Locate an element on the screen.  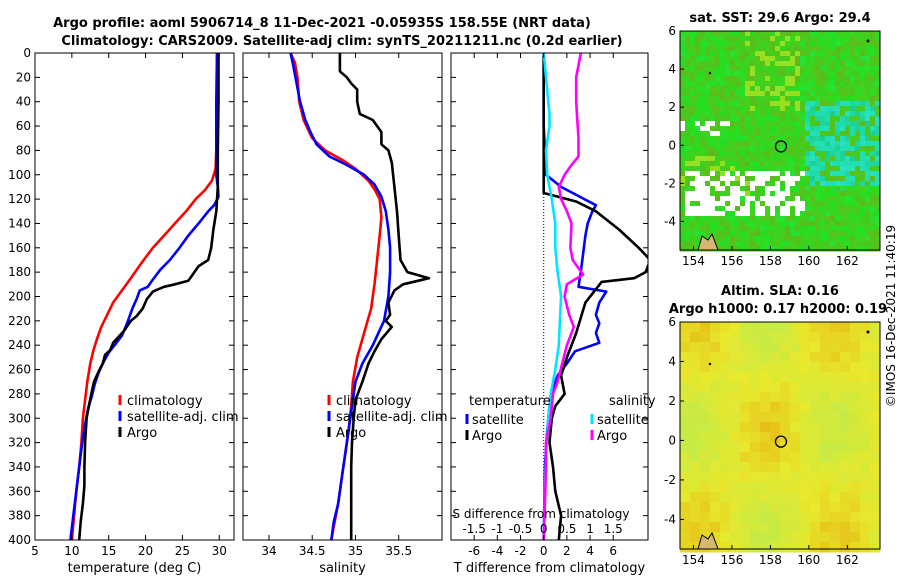
legend-label: Argo is located at coordinates (142, 433).